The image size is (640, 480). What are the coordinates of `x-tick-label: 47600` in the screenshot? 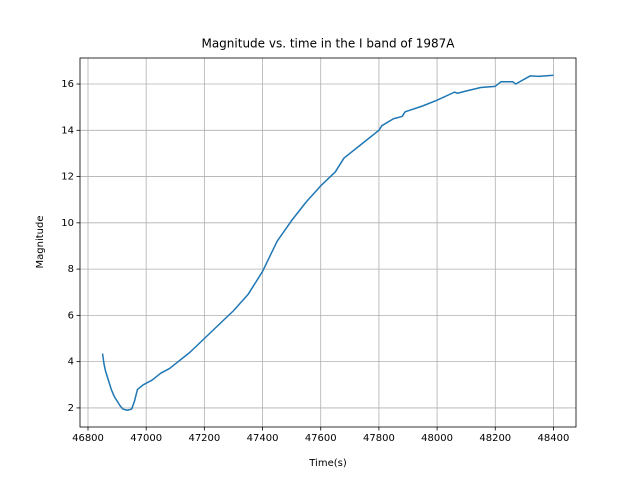 It's located at (321, 438).